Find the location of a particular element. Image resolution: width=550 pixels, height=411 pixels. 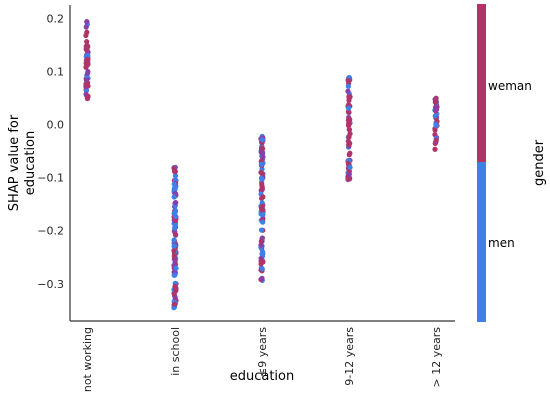

x-tick-label: in school is located at coordinates (175, 351).